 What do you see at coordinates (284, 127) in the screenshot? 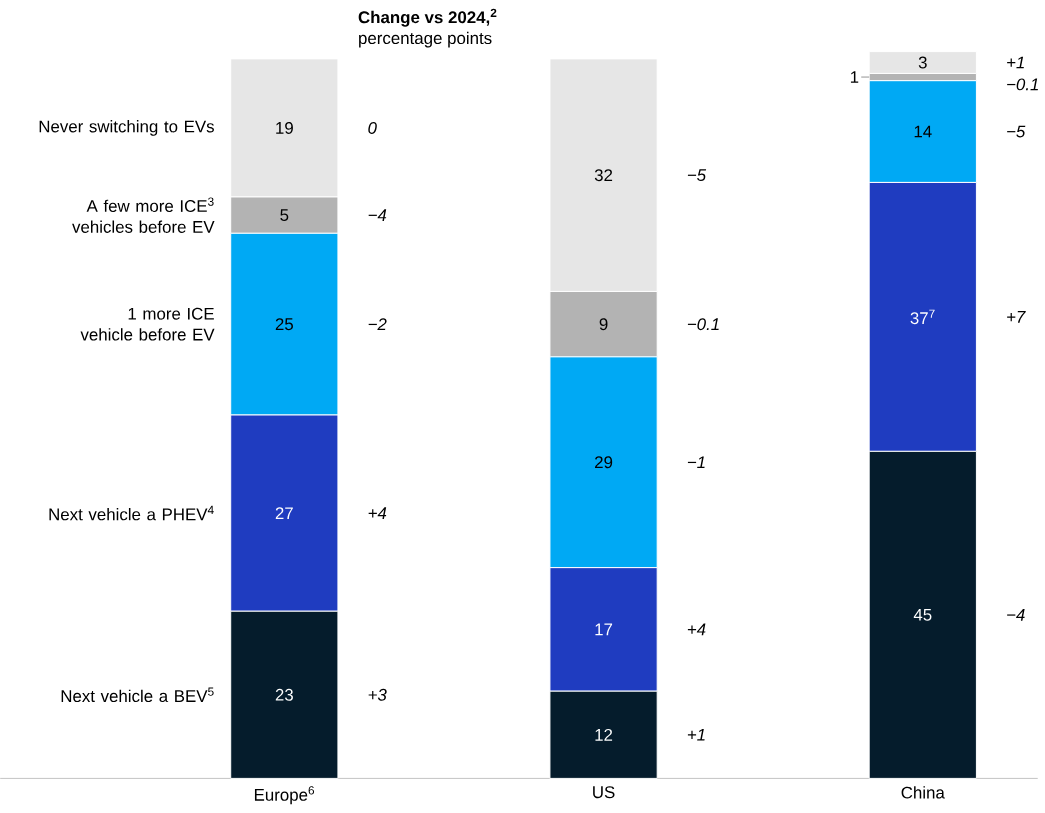
I see `data-label: 19` at bounding box center [284, 127].